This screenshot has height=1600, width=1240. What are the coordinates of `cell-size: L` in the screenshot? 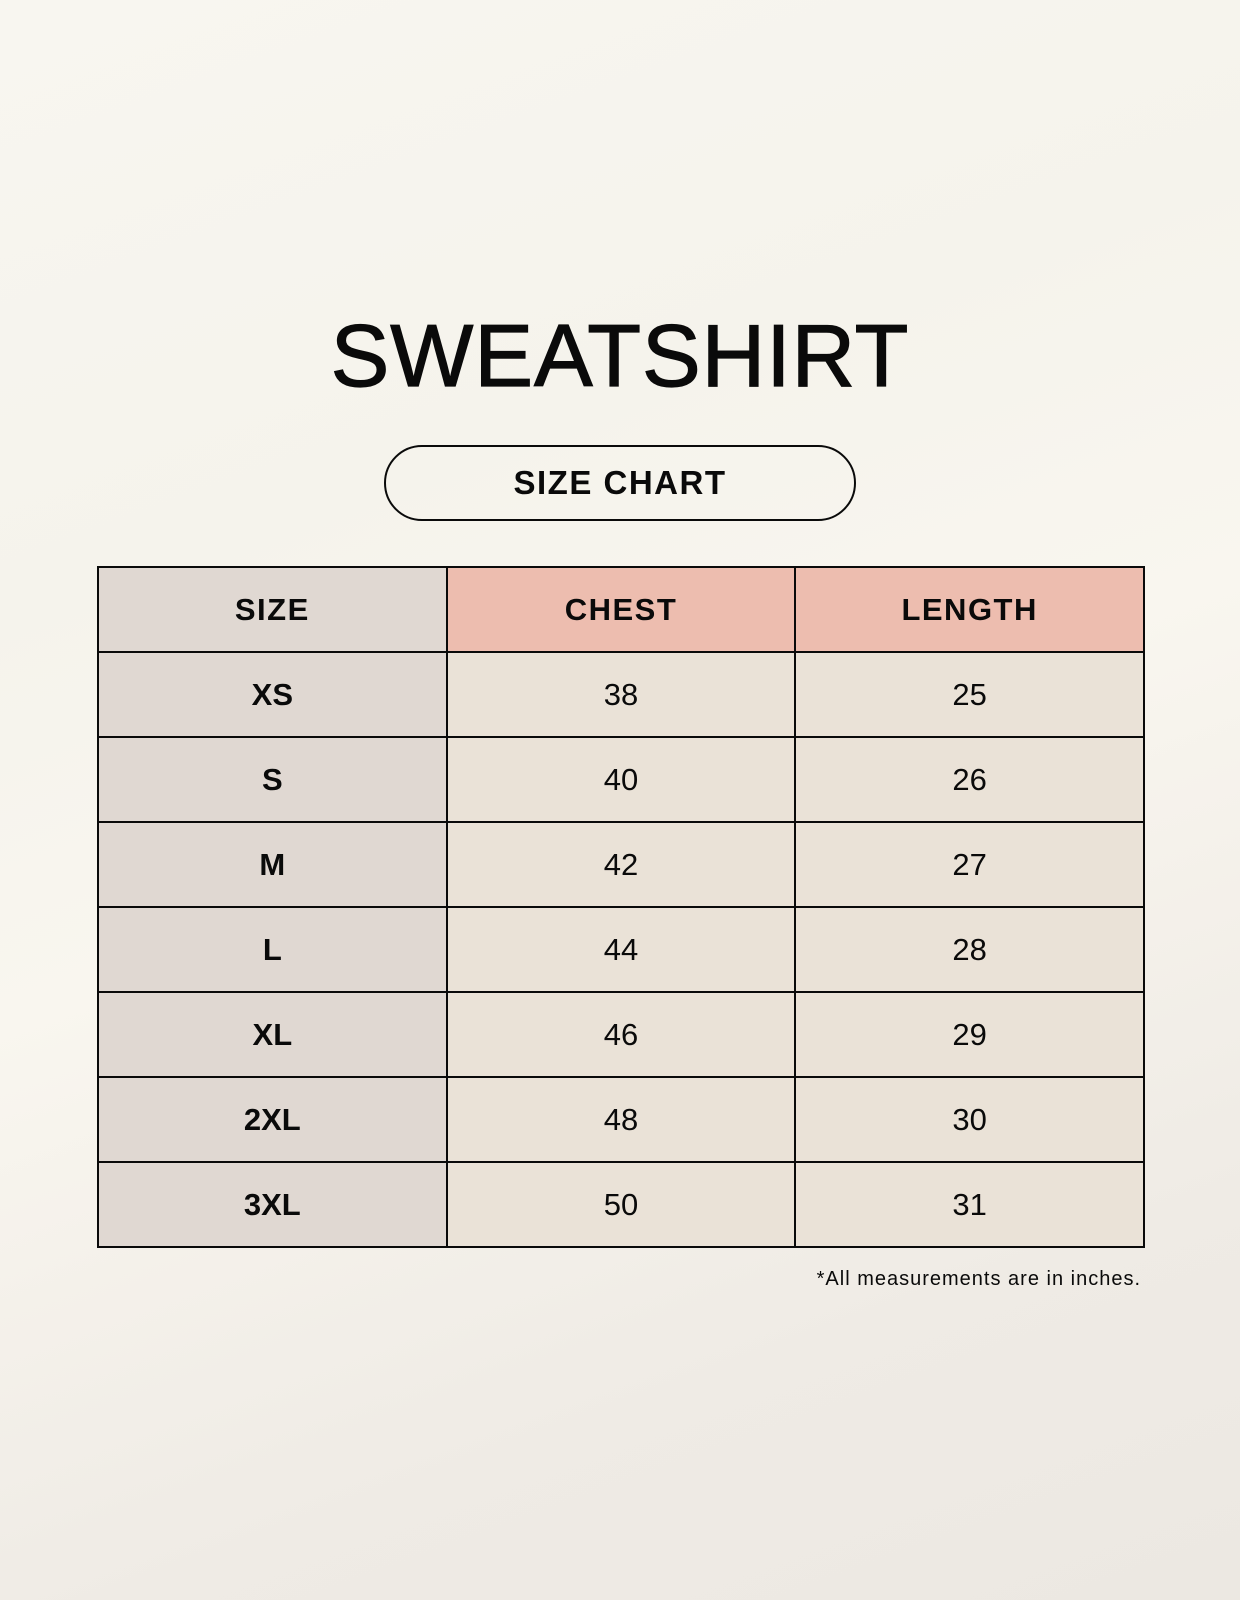 It's located at (272, 949).